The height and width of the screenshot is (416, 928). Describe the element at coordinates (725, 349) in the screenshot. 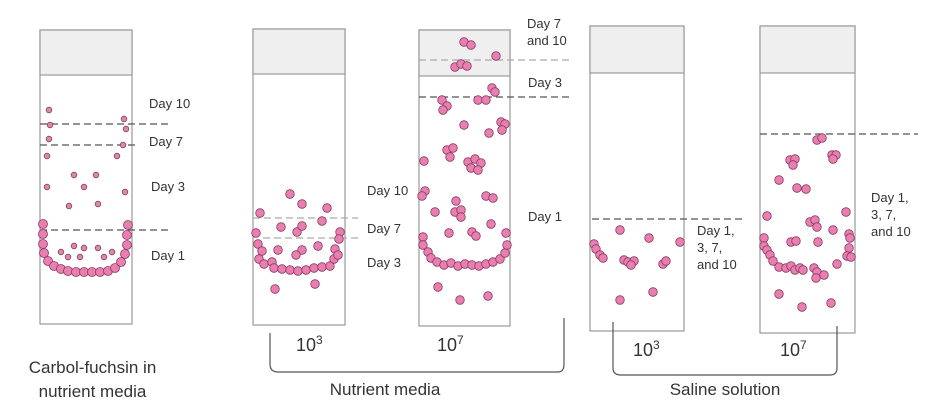

I see `bracket-saline-solution` at that location.